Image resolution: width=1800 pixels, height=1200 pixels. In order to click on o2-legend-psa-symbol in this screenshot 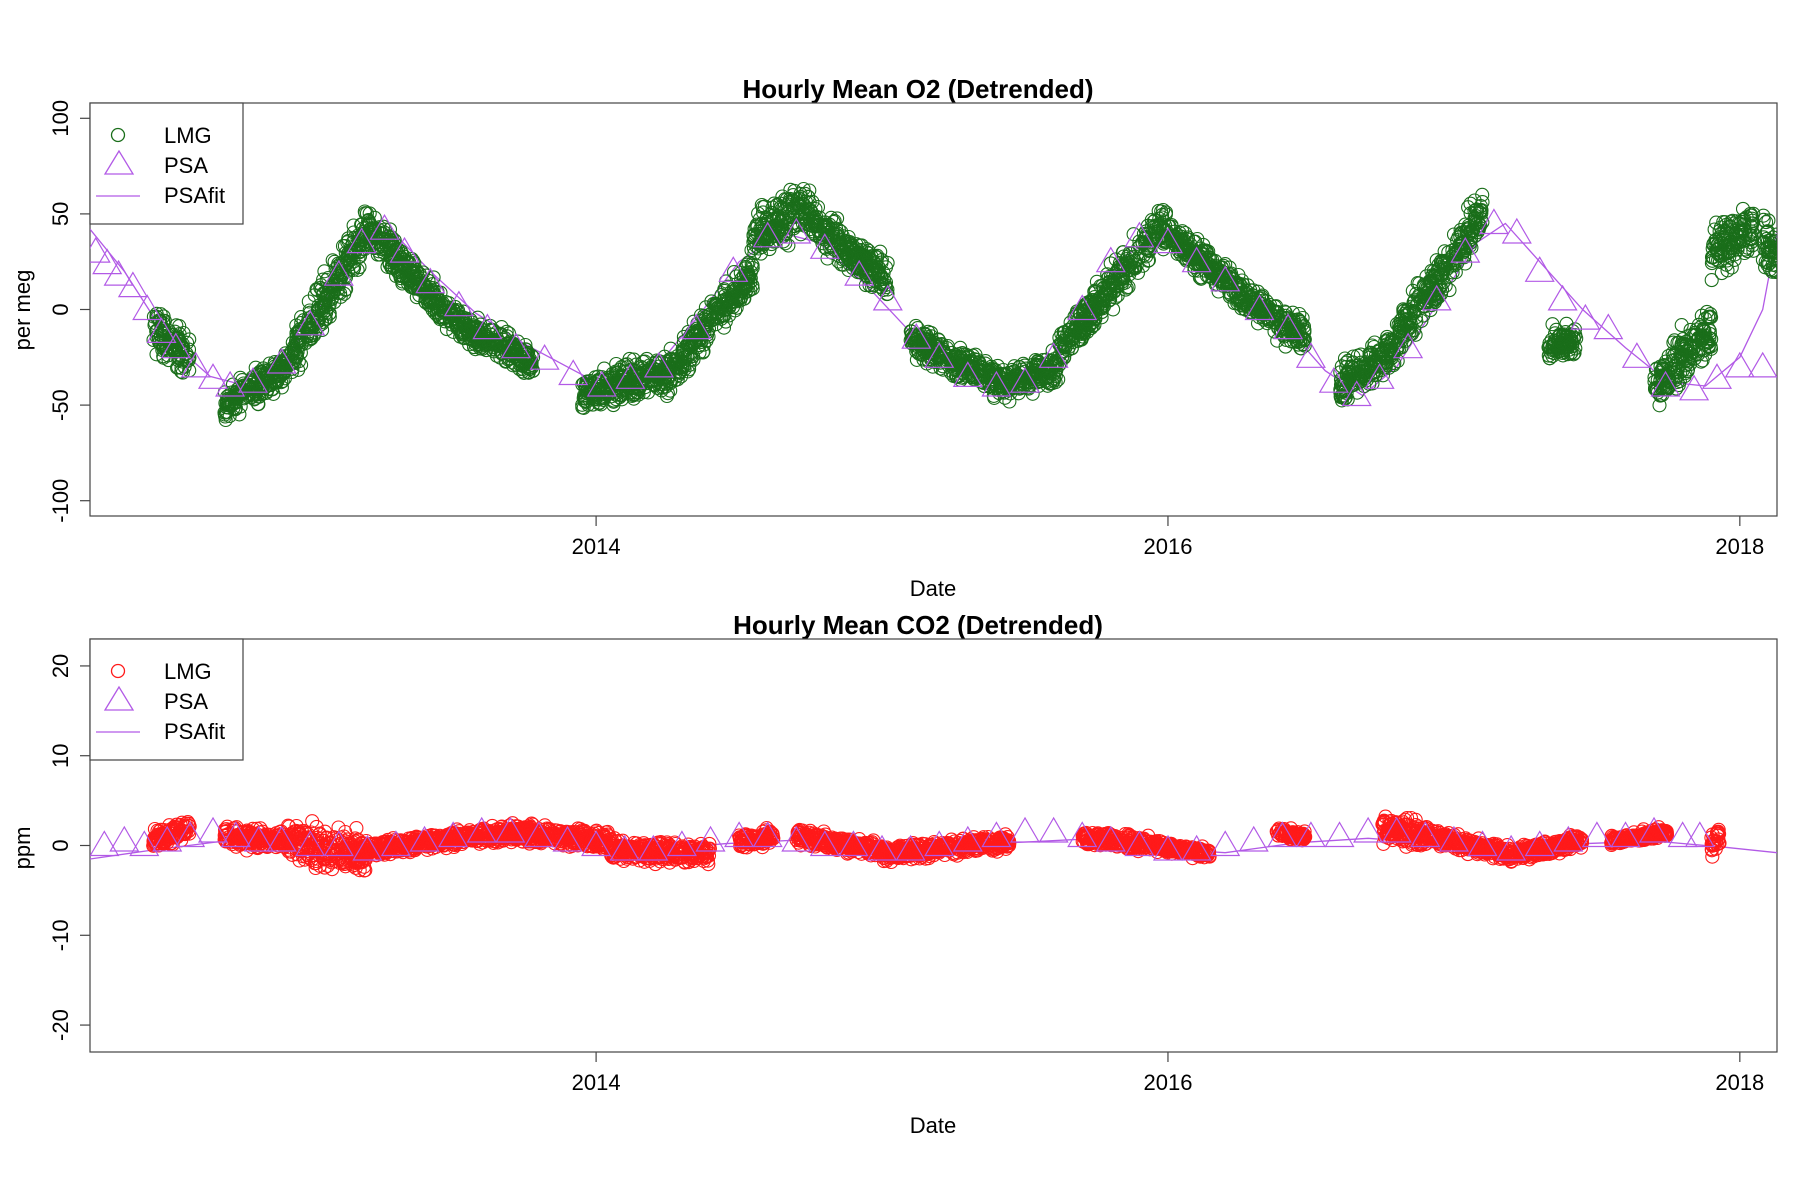, I will do `click(119, 162)`.